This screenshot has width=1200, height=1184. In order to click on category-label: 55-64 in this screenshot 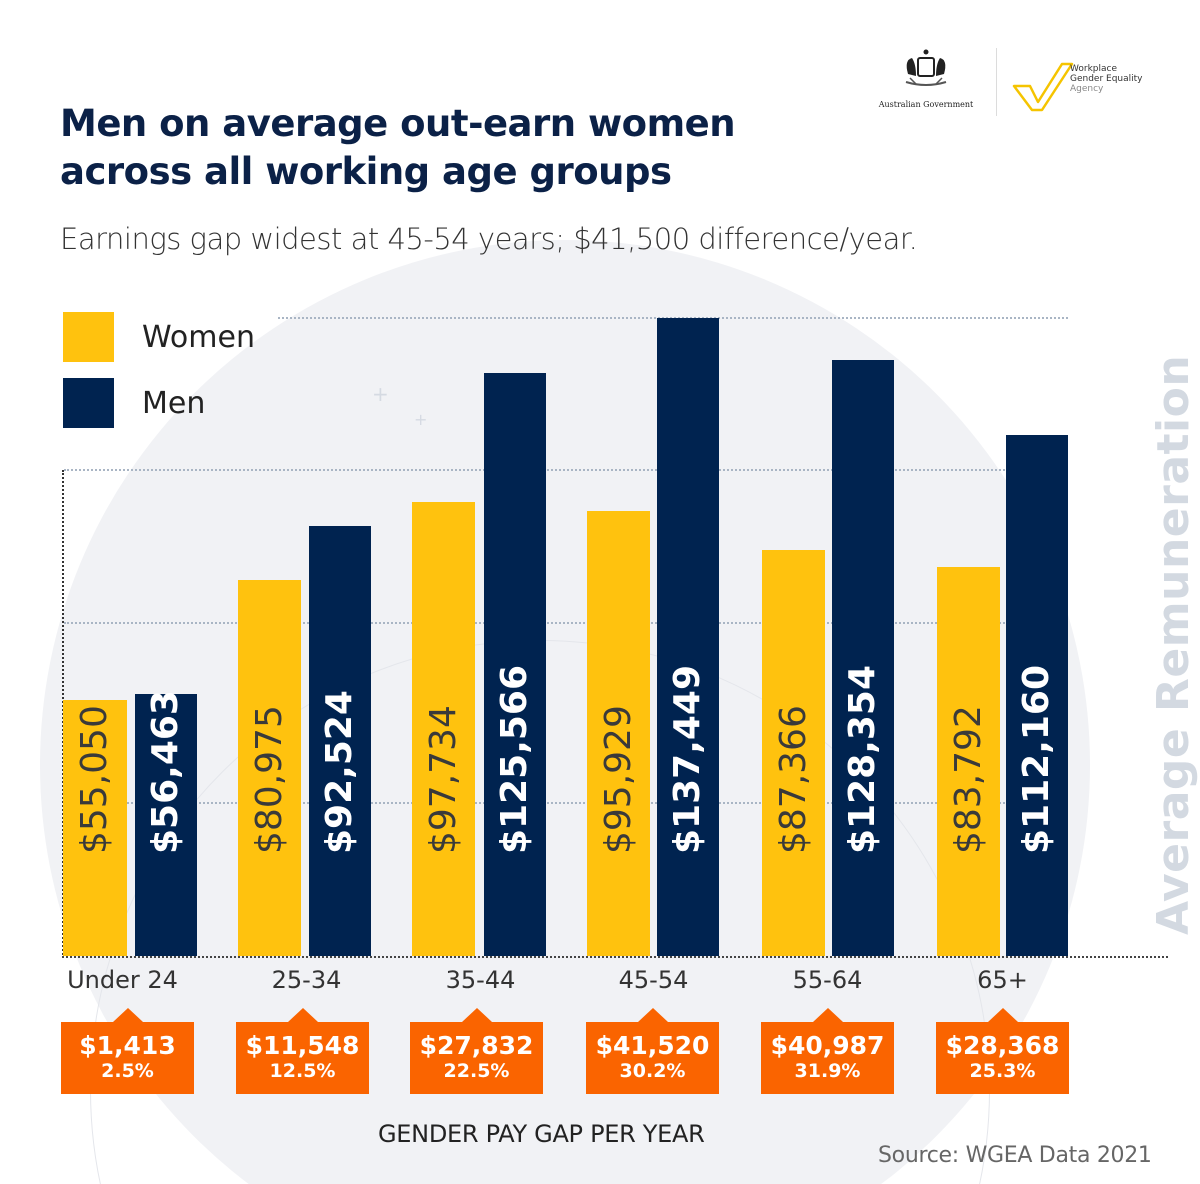, I will do `click(827, 980)`.